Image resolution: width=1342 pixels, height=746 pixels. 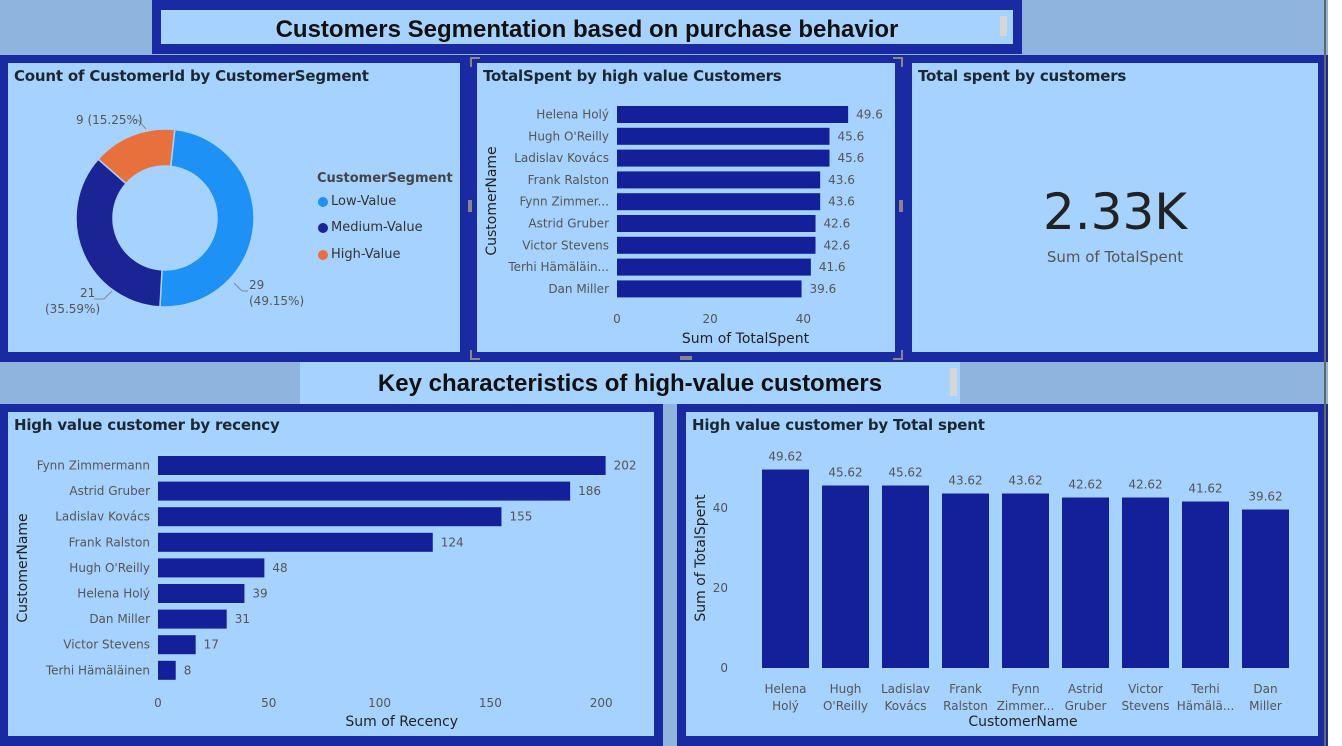 I want to click on y-axis-title: Sum of TotalSpent, so click(x=701, y=558).